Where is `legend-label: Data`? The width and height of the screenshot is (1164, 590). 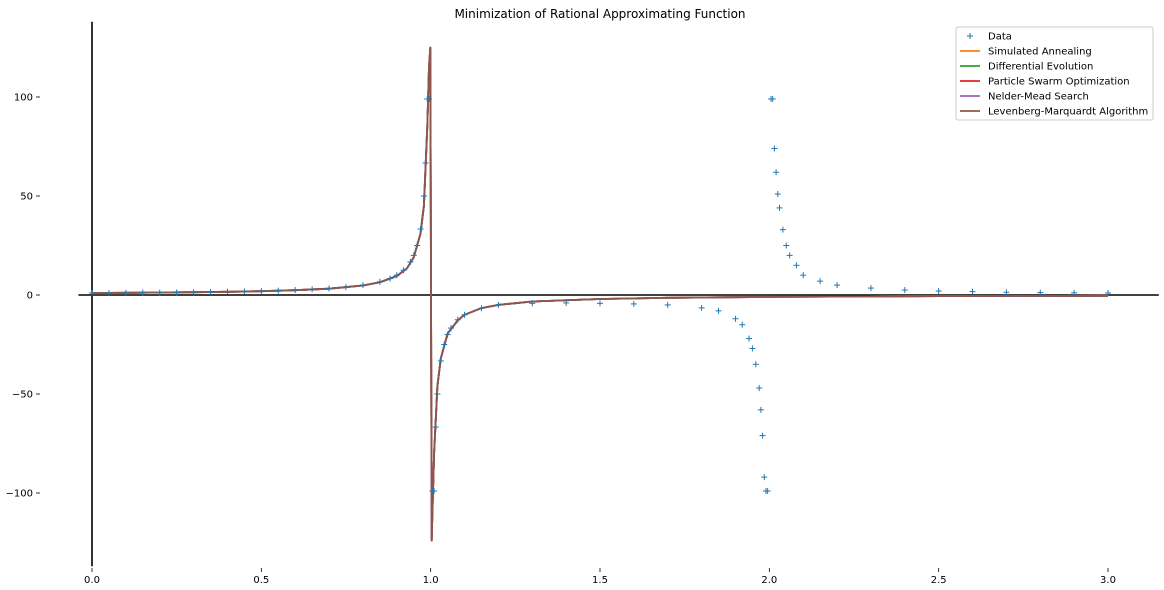
legend-label: Data is located at coordinates (1000, 37).